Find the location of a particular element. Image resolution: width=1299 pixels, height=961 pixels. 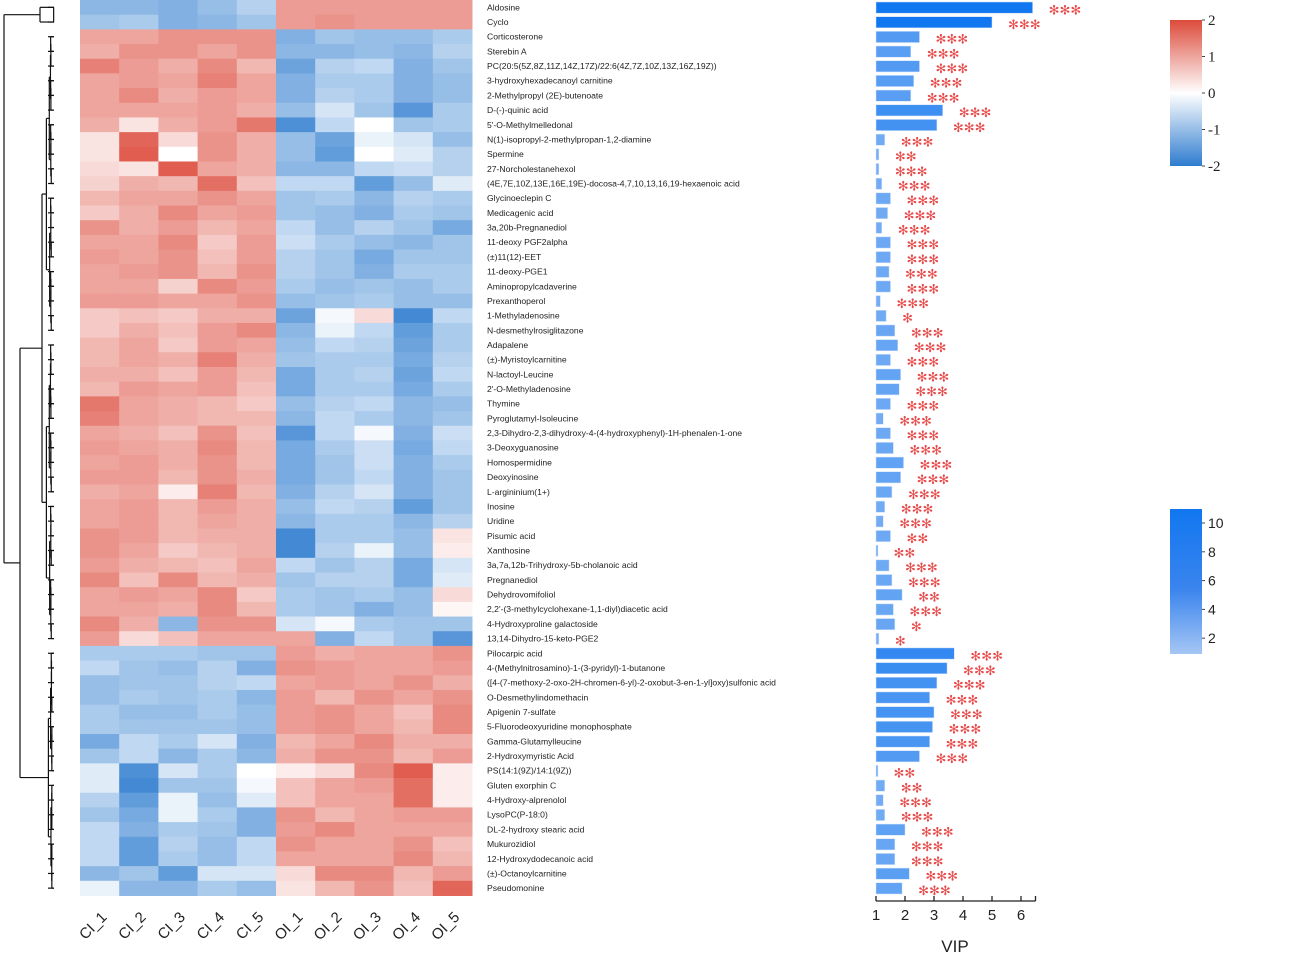

row-label: Pisumic acid is located at coordinates (511, 536).